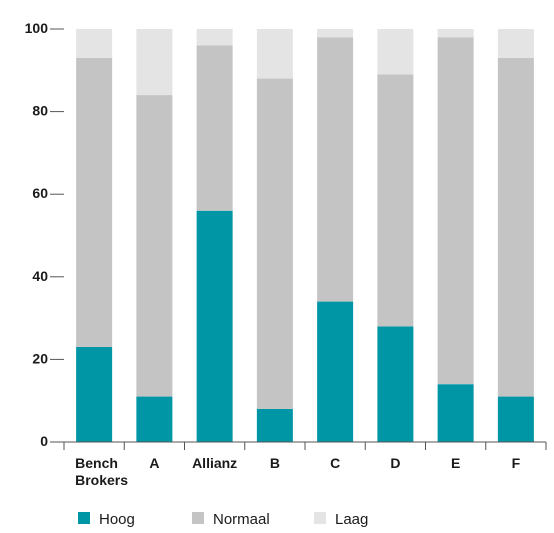 Image resolution: width=554 pixels, height=533 pixels. I want to click on y-axis: 0 20 40 60 80 100, so click(44, 234).